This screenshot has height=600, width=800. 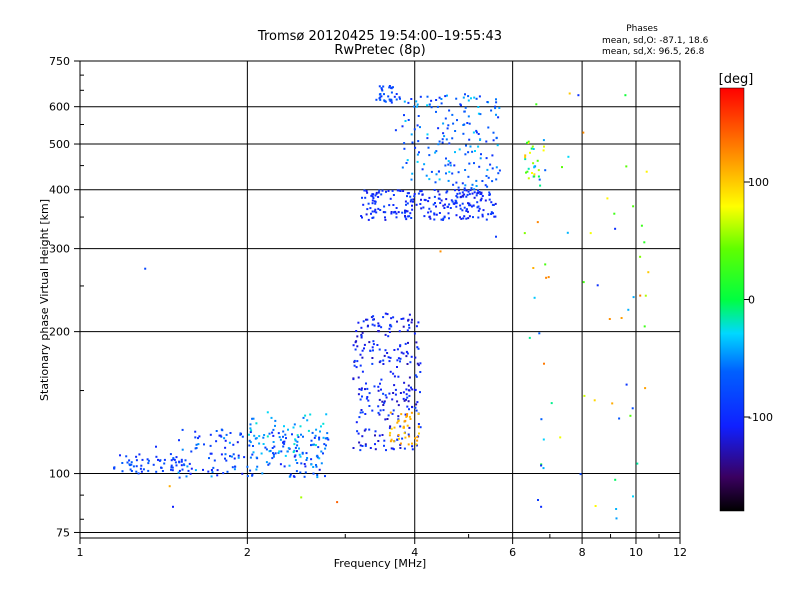 What do you see at coordinates (582, 552) in the screenshot?
I see `x-tick-label: 8` at bounding box center [582, 552].